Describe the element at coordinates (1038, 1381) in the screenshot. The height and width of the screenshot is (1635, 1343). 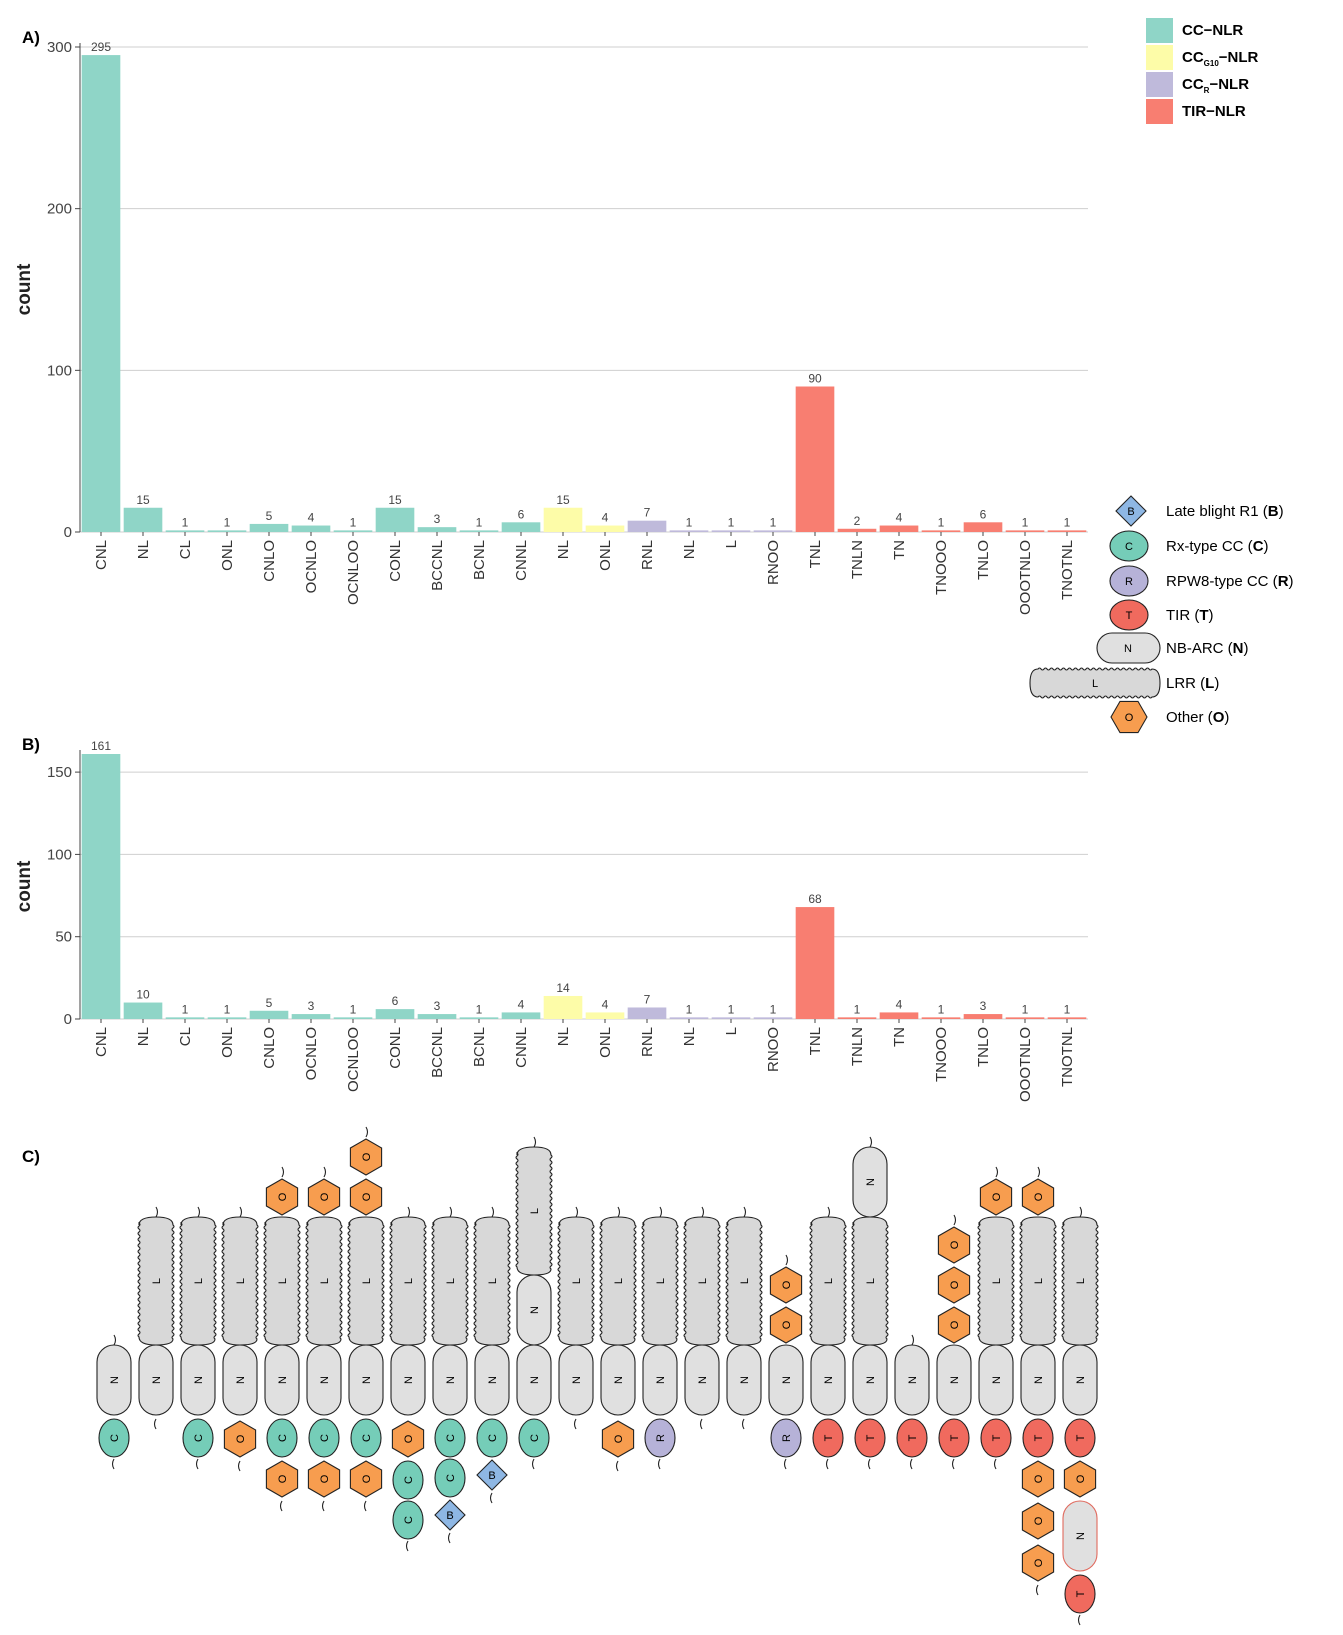
I see `architecture: N L O T O O O` at that location.